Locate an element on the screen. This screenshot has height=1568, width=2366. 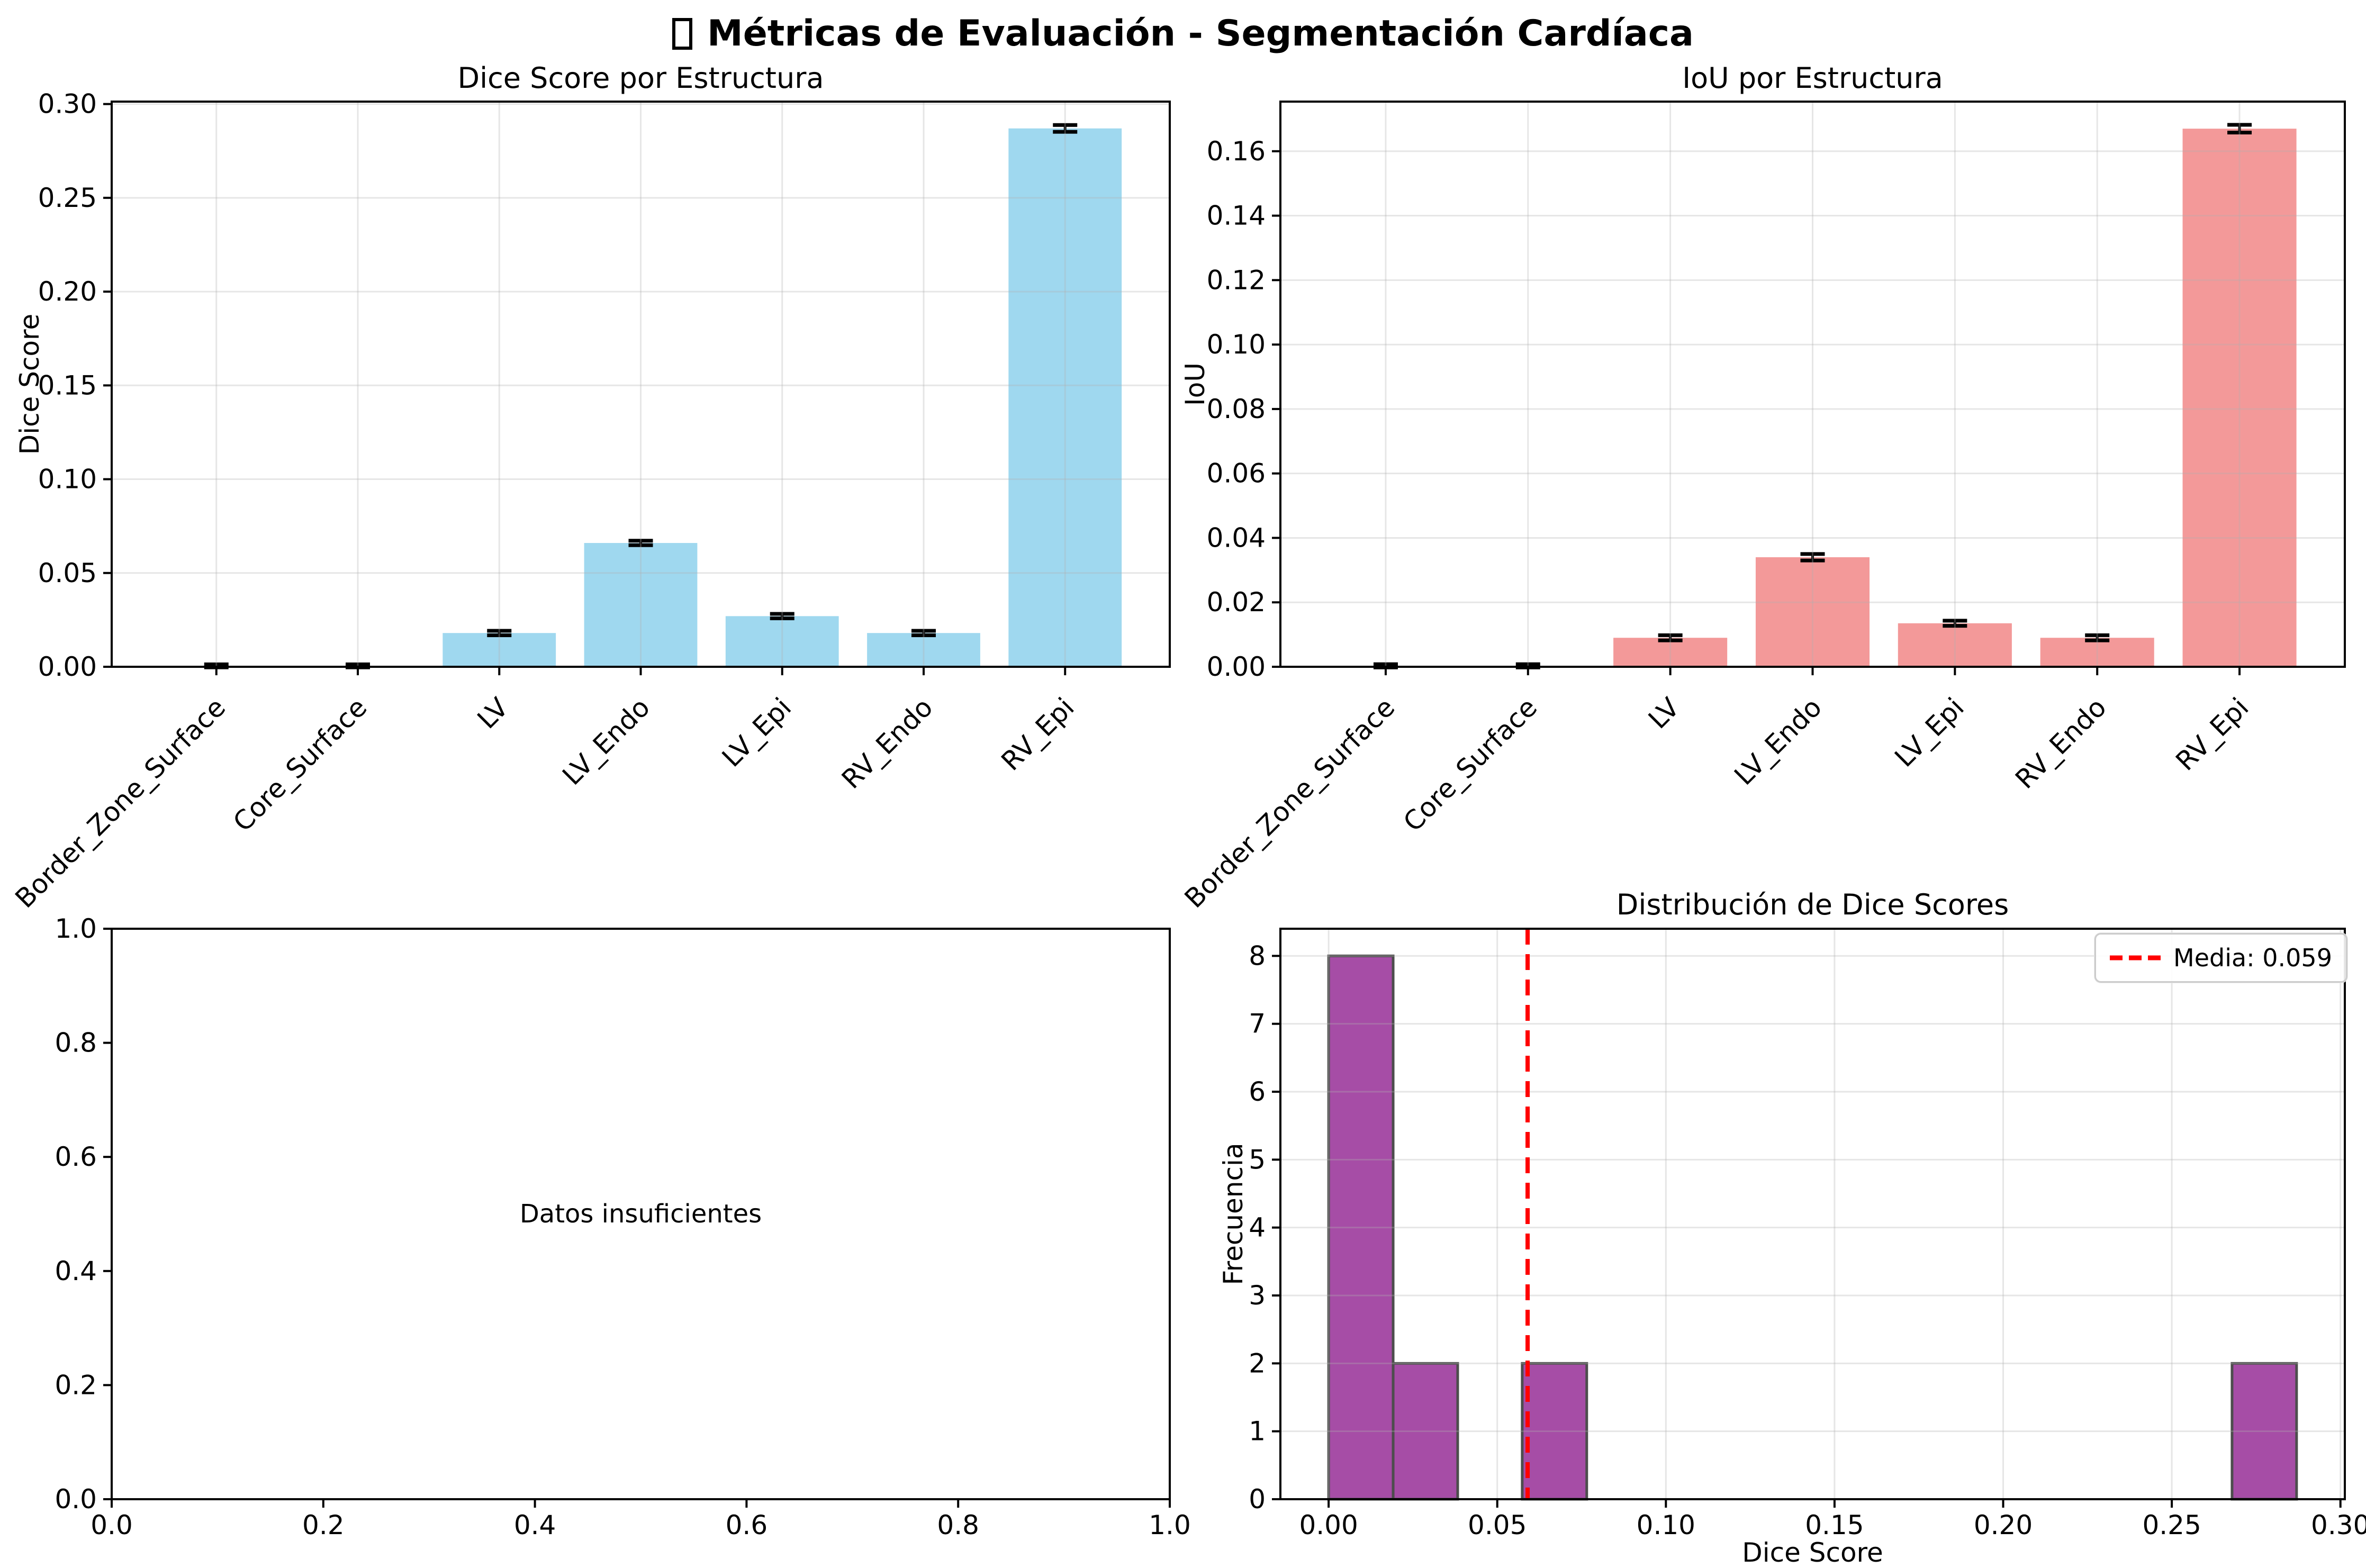
dice-x-tick-label: RV_Endo is located at coordinates (887, 743).